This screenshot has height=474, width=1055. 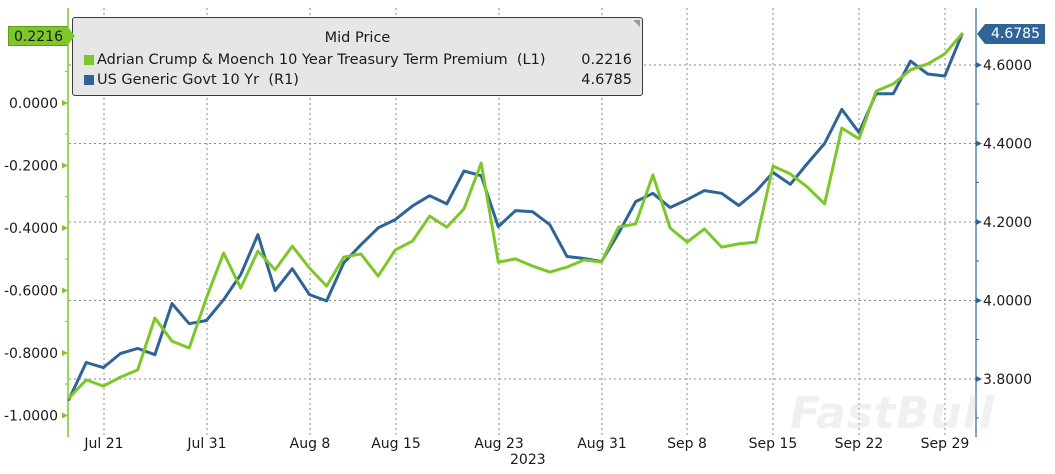 I want to click on legend-item-govt-10yr: US Generic Govt 10 Yr (R1) 4.6785, so click(x=358, y=80).